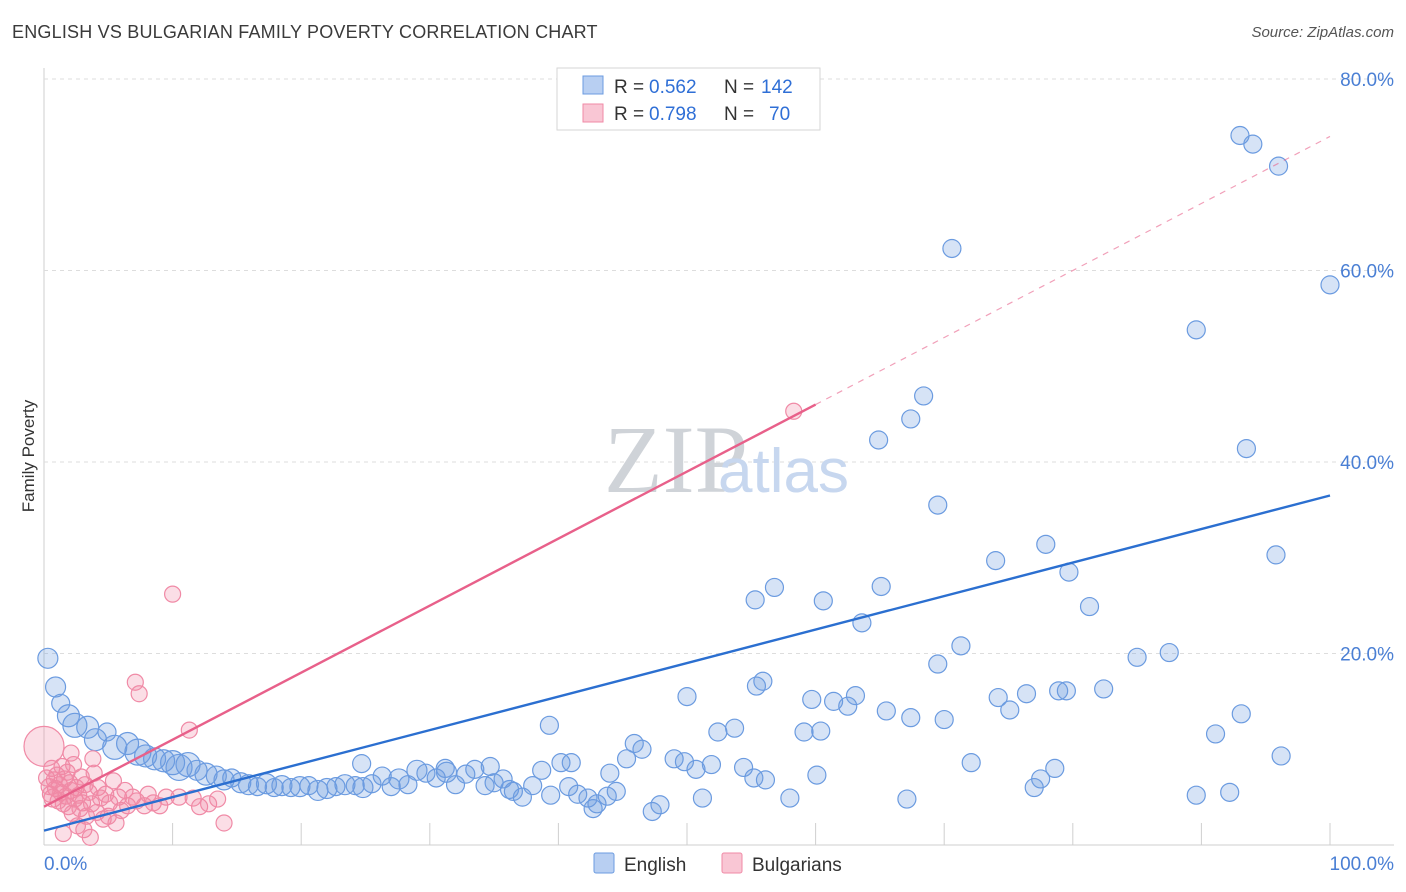 This screenshot has width=1406, height=892. I want to click on legend-r-label-english: R =, so click(629, 87).